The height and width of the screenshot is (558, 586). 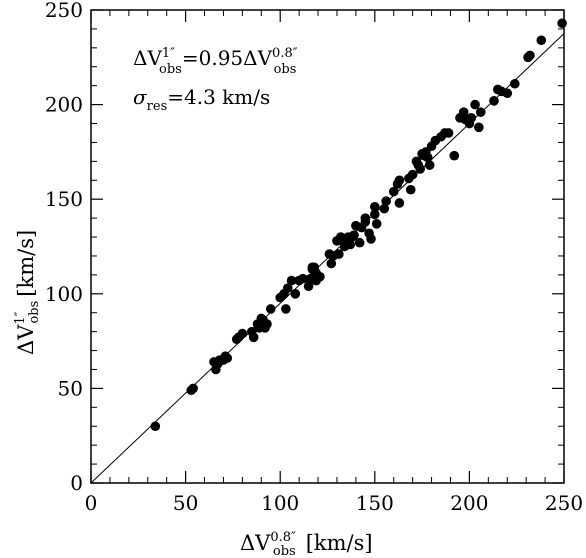 What do you see at coordinates (285, 53) in the screenshot?
I see `relation-rhs-sup: 0.8″` at bounding box center [285, 53].